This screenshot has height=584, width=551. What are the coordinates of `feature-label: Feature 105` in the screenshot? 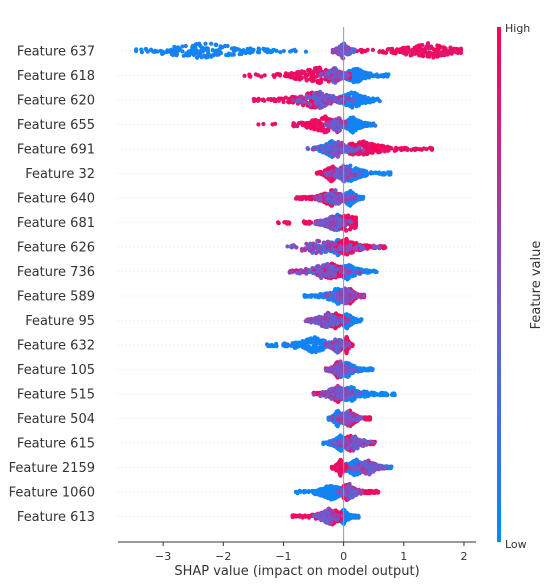 It's located at (56, 370).